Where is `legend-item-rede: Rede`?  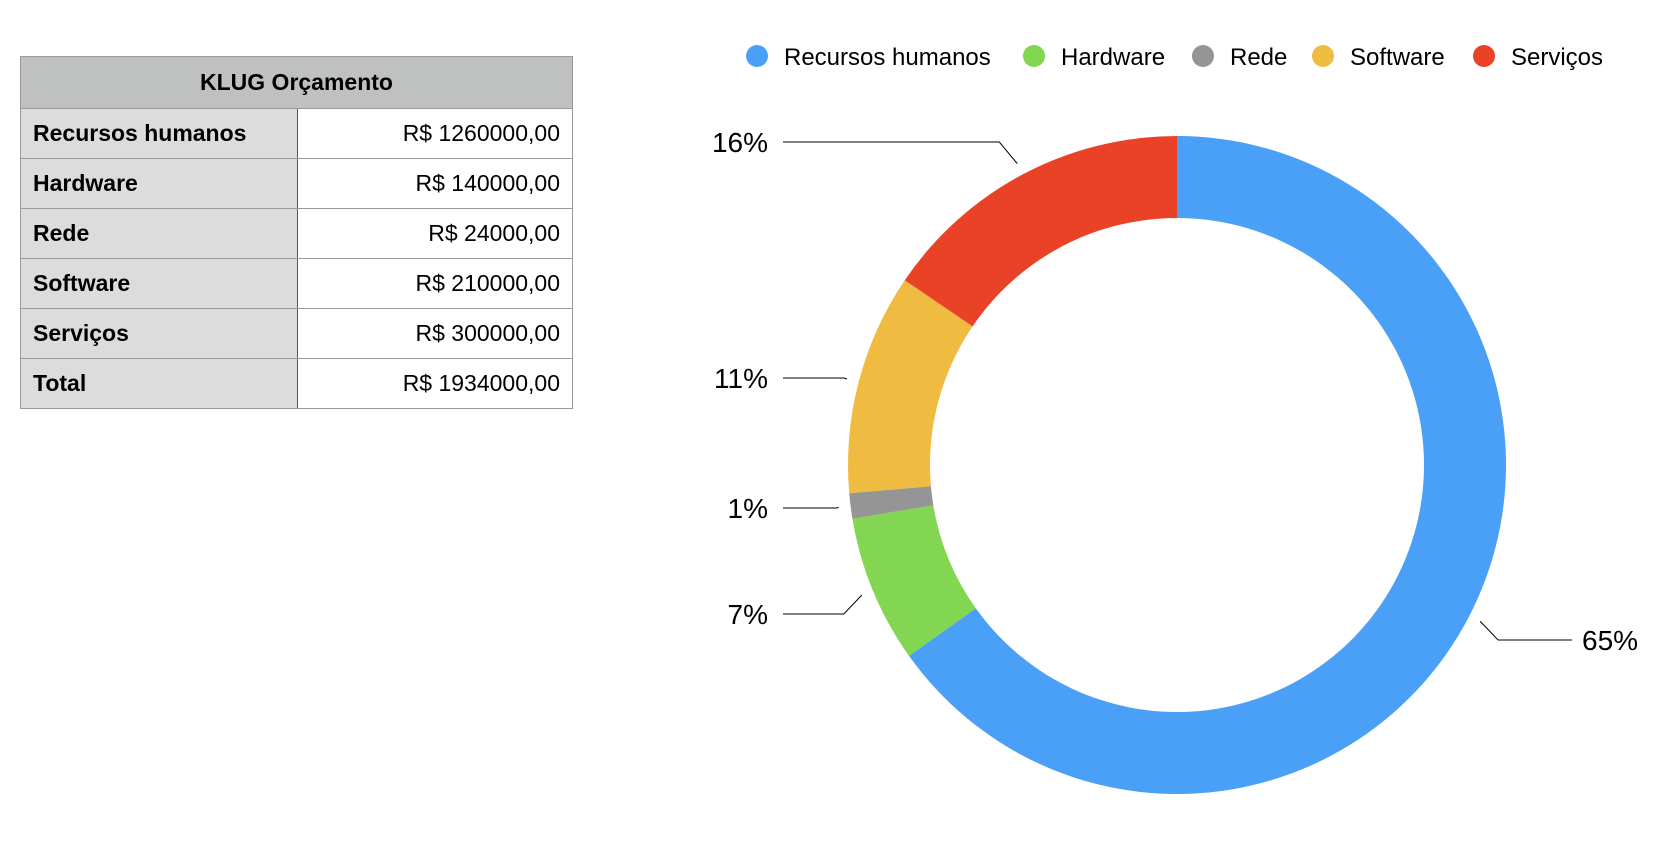 legend-item-rede: Rede is located at coordinates (1239, 57).